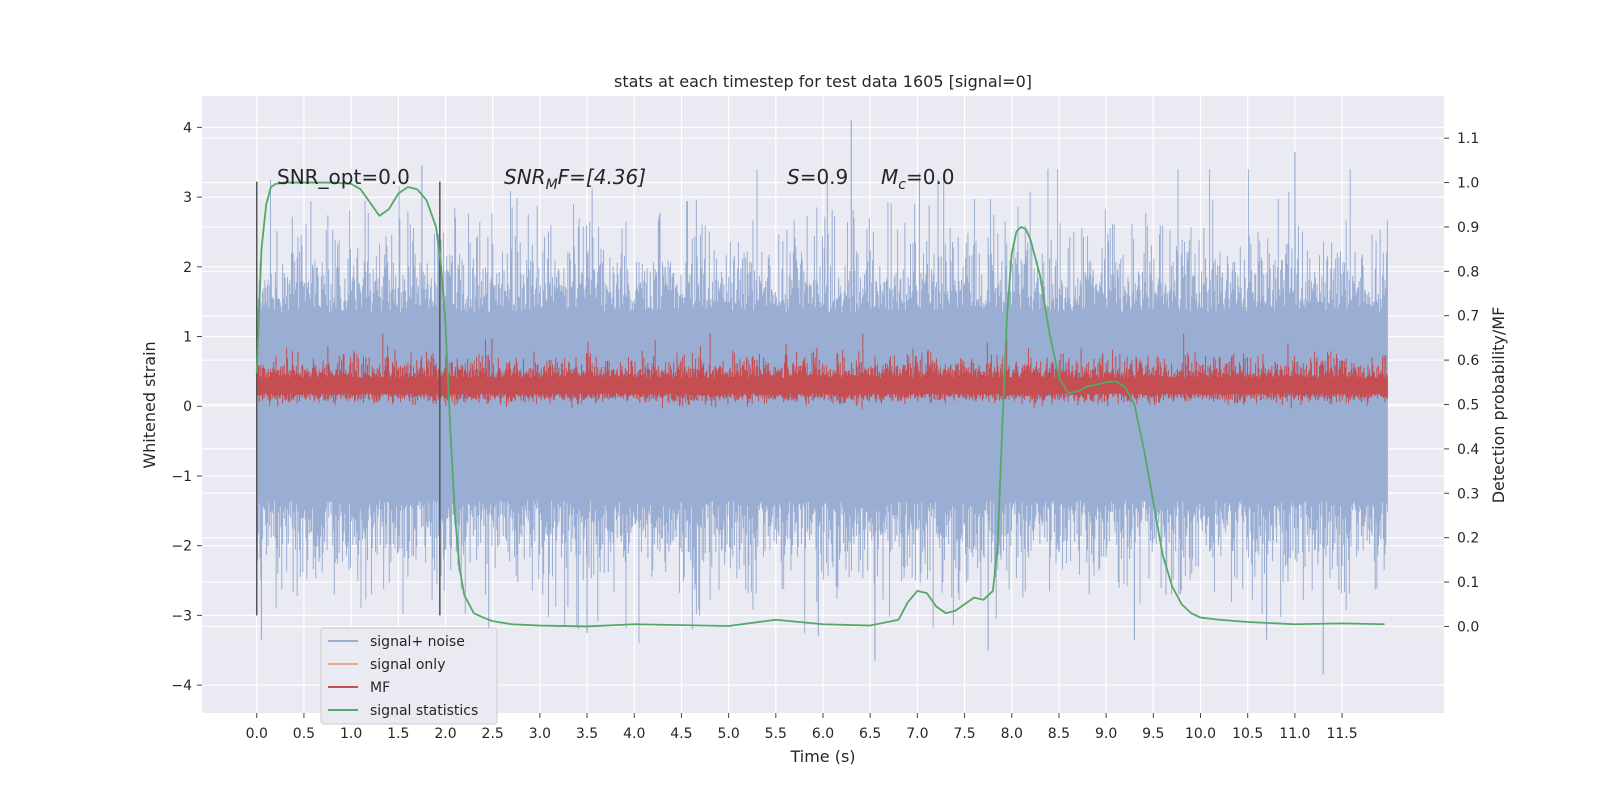 Image resolution: width=1600 pixels, height=800 pixels. What do you see at coordinates (964, 734) in the screenshot?
I see `x-tick-label: 7.5` at bounding box center [964, 734].